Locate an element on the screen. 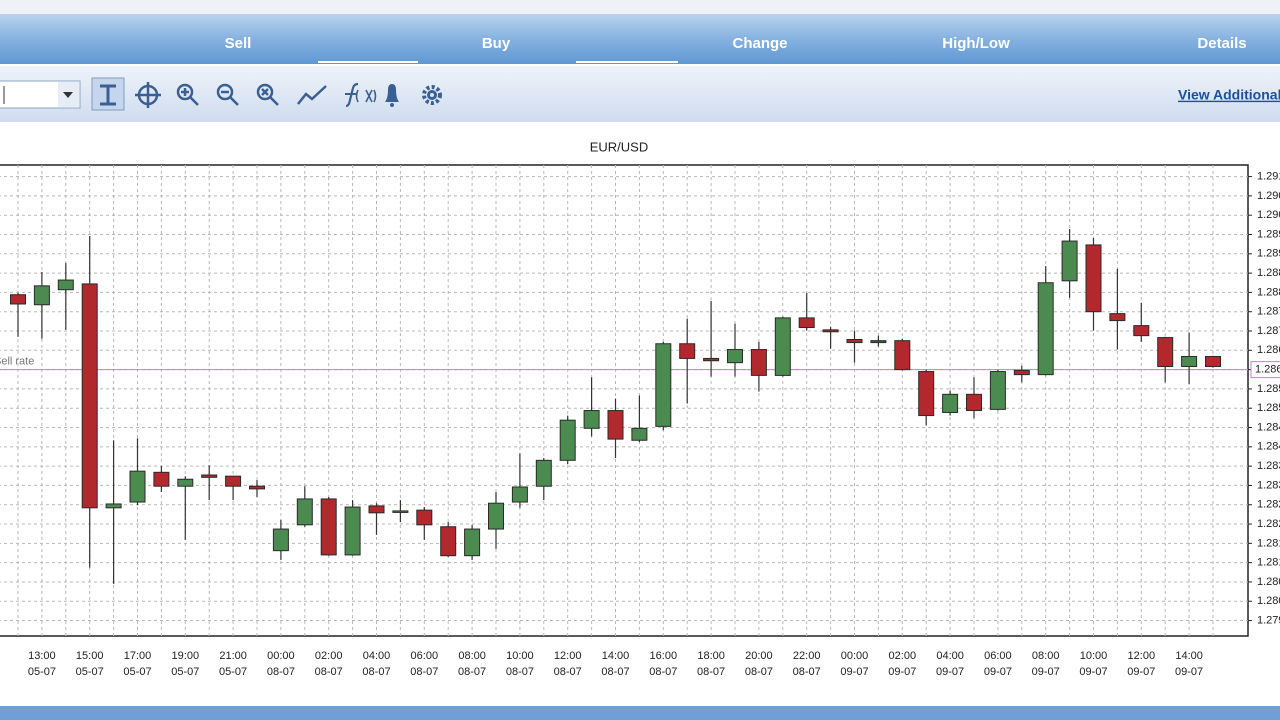 This screenshot has width=1280, height=720. header-bar is located at coordinates (640, 39).